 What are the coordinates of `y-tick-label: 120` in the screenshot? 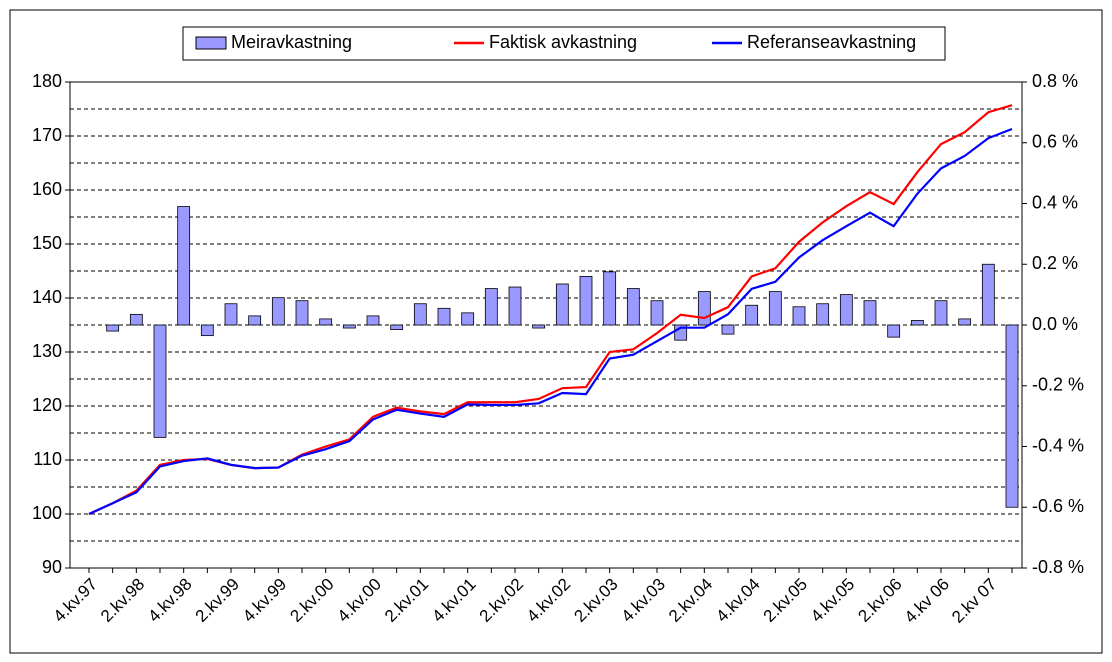 It's located at (47, 405).